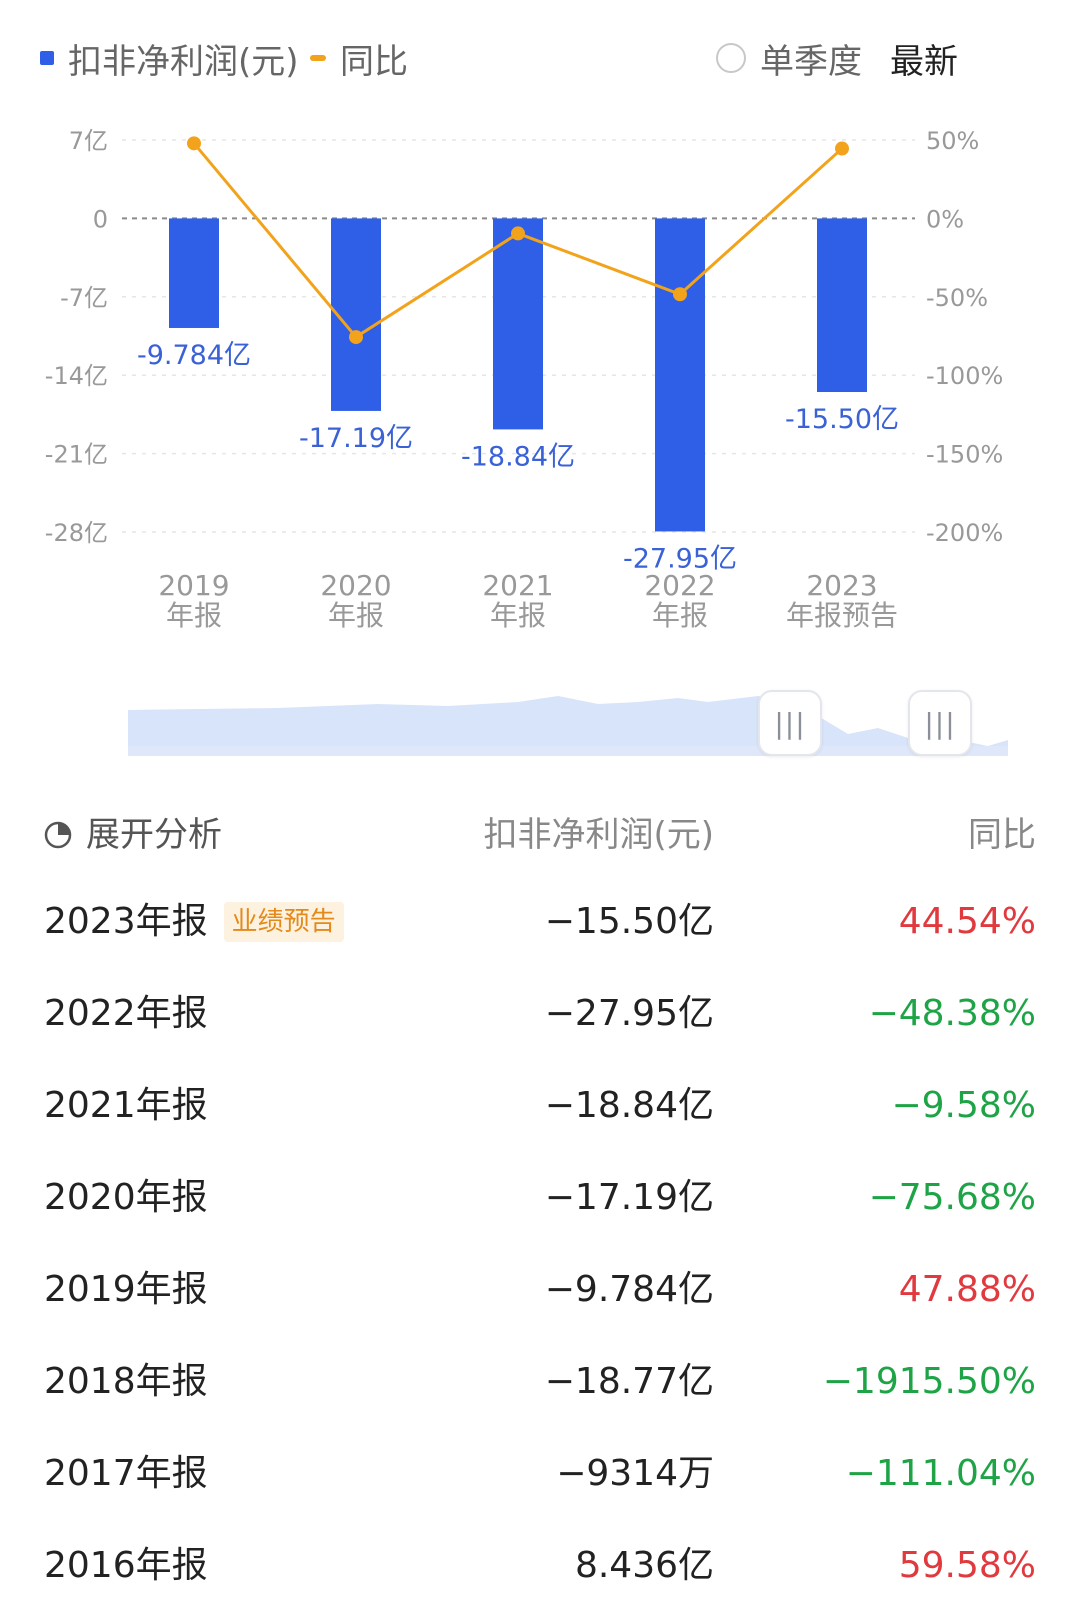  I want to click on pie-chart-icon, so click(58, 835).